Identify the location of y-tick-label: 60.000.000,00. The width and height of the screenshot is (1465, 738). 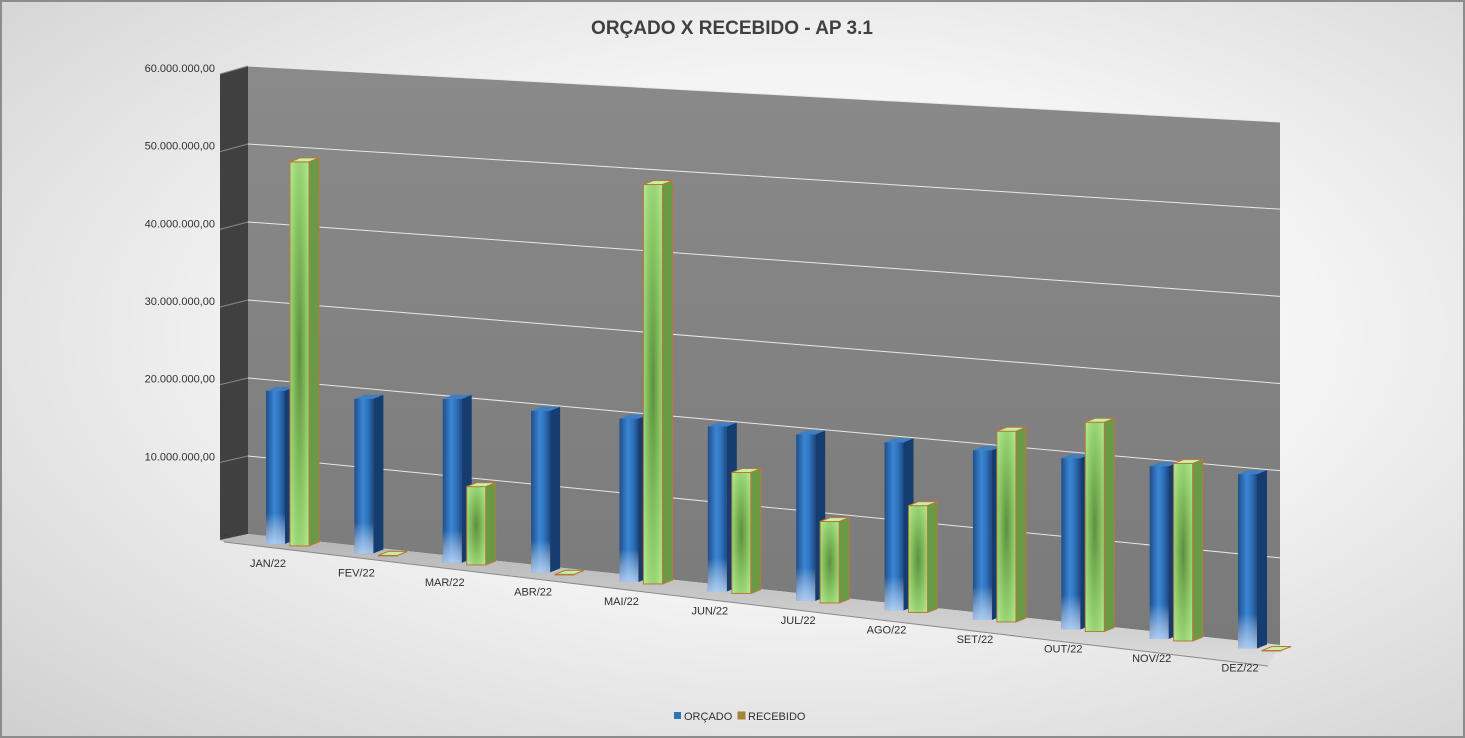
(180, 69).